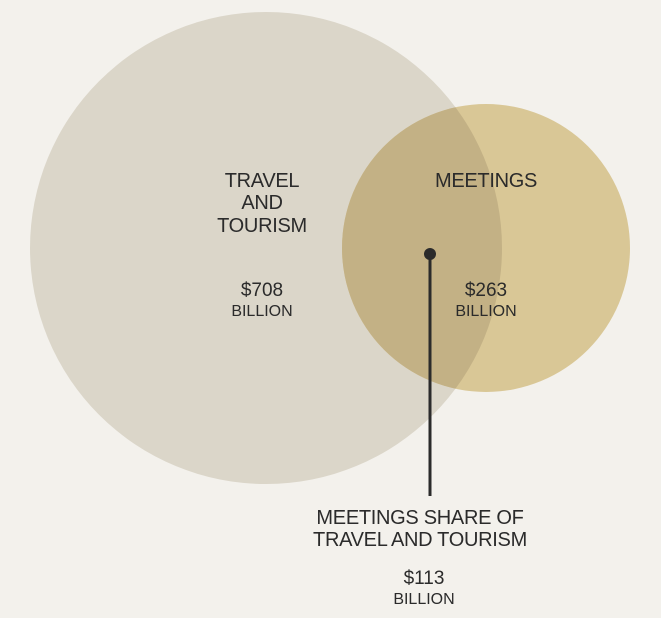 Image resolution: width=661 pixels, height=618 pixels. I want to click on meetings-title: MEETINGS, so click(486, 181).